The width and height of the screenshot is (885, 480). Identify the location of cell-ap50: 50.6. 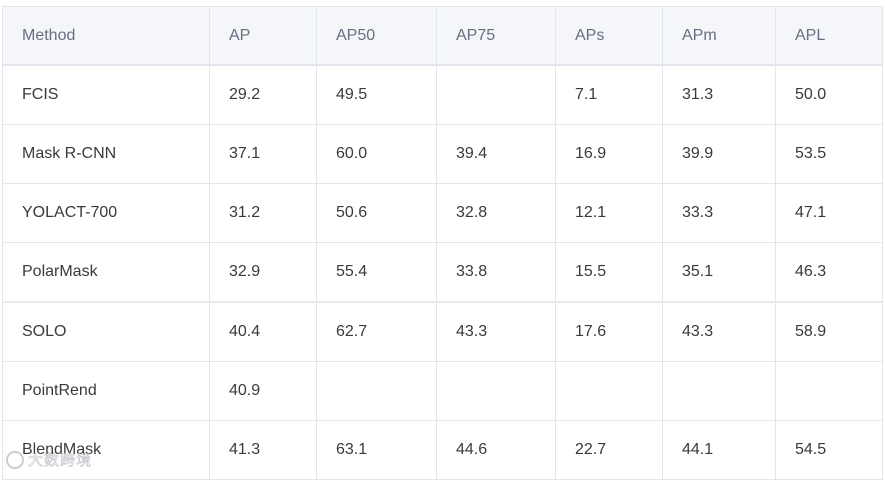
(376, 213).